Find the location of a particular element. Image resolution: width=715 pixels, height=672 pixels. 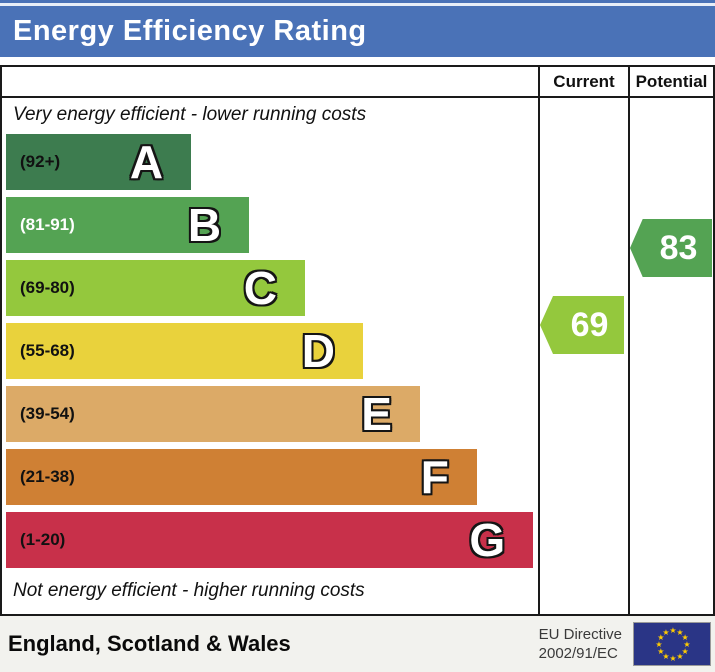

band-range-label: (21-38) is located at coordinates (47, 476).